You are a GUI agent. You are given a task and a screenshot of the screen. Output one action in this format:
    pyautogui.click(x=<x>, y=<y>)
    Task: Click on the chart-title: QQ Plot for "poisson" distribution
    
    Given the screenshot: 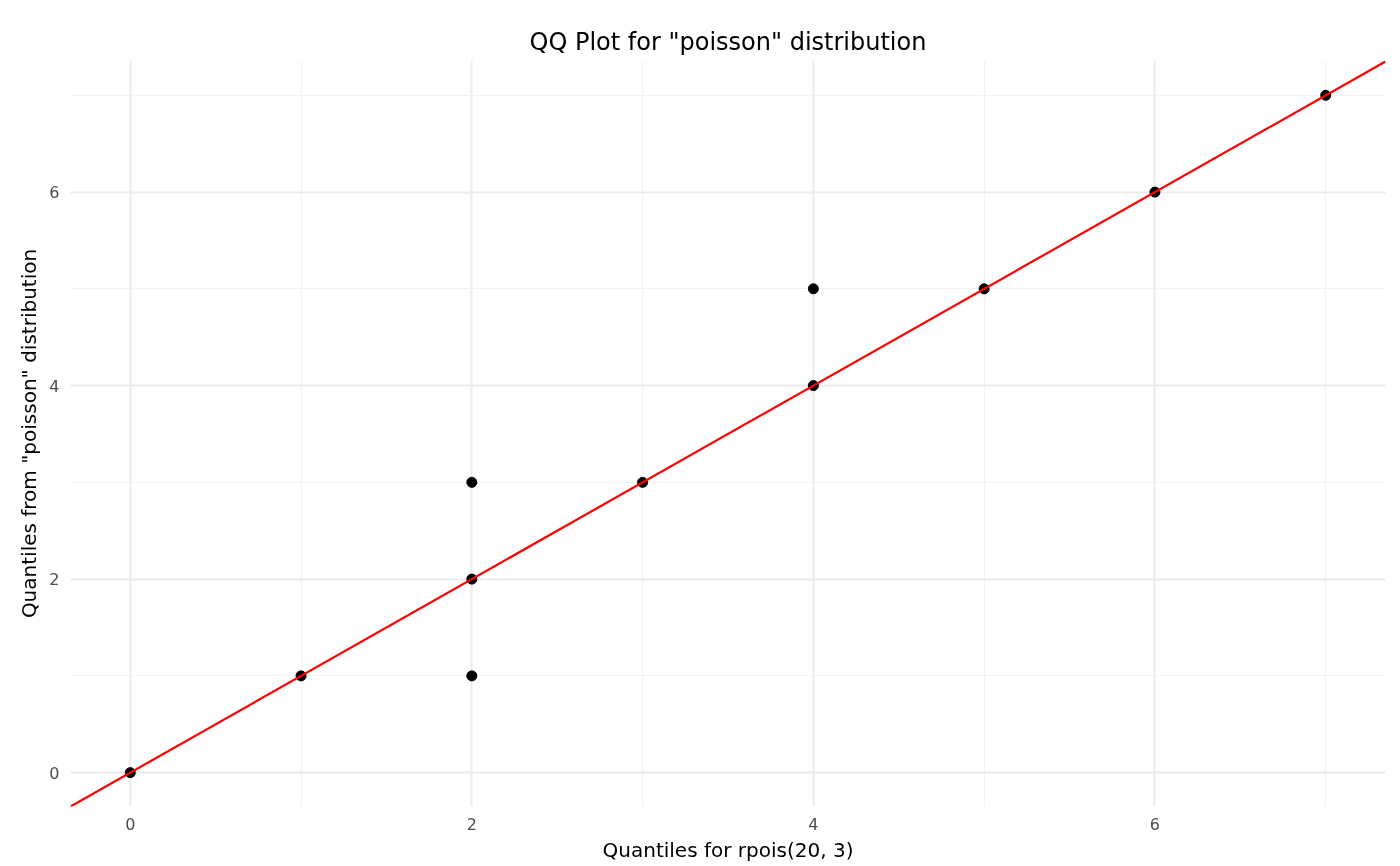 What is the action you would take?
    pyautogui.click(x=728, y=41)
    